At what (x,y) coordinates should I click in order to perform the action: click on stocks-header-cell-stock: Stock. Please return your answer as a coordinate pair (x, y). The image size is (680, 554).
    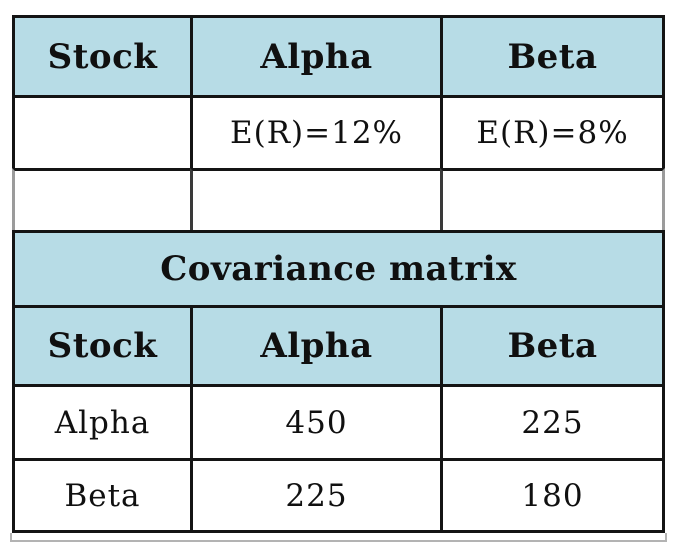
    Looking at the image, I should click on (101, 55).